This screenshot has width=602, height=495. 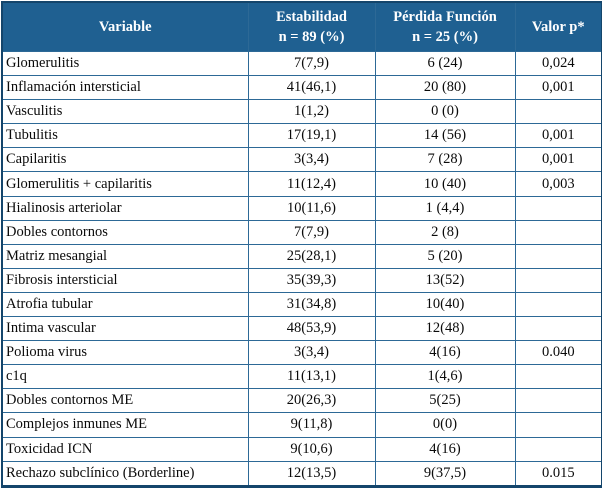 What do you see at coordinates (558, 63) in the screenshot?
I see `cell-valor-p: 0,024` at bounding box center [558, 63].